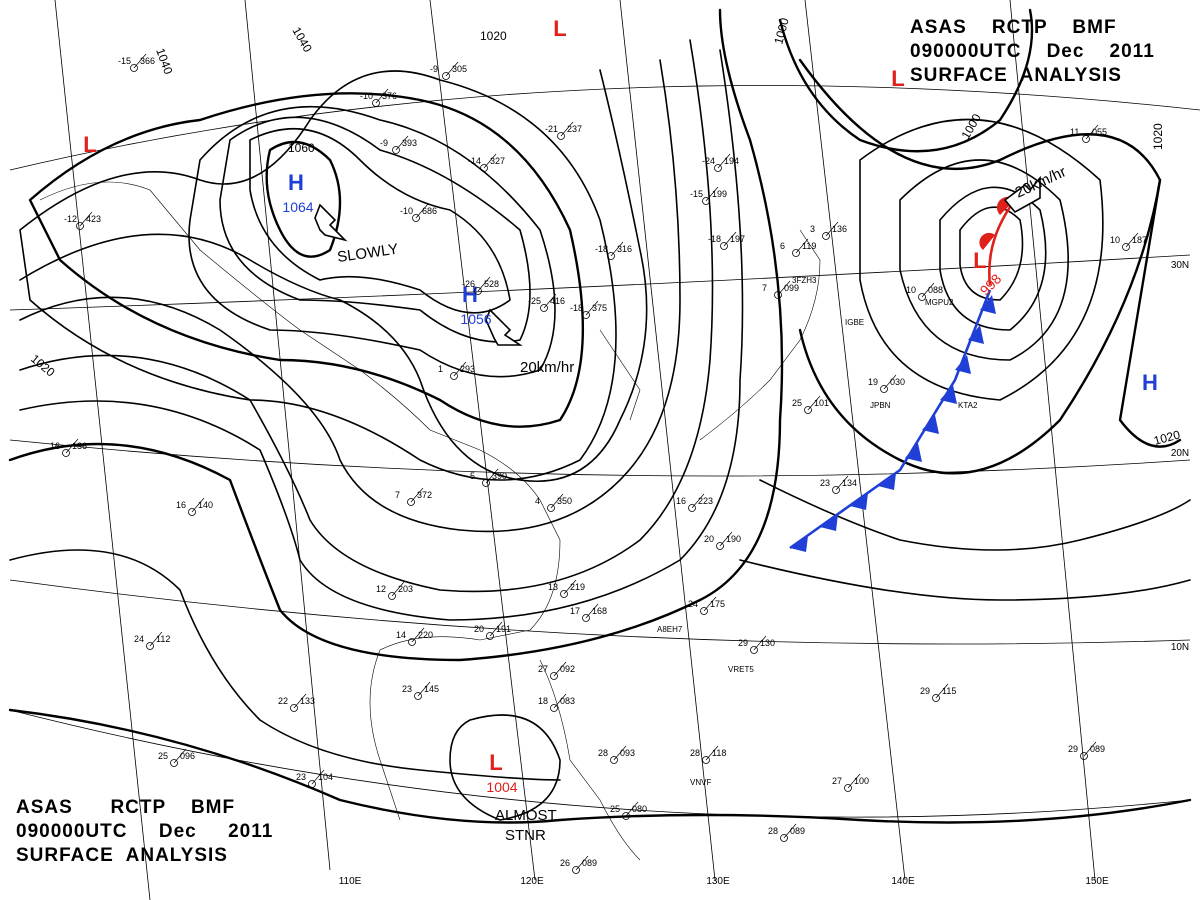 The width and height of the screenshot is (1200, 900). I want to click on isobar-1016-south, so click(975, 515).